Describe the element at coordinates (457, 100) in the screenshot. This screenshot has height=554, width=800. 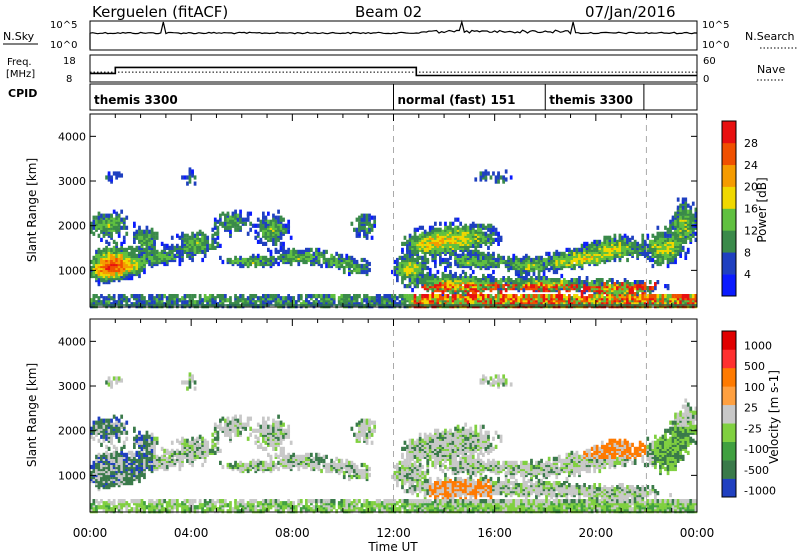
I see `cpid-segment-1: normal (fast) 151` at that location.